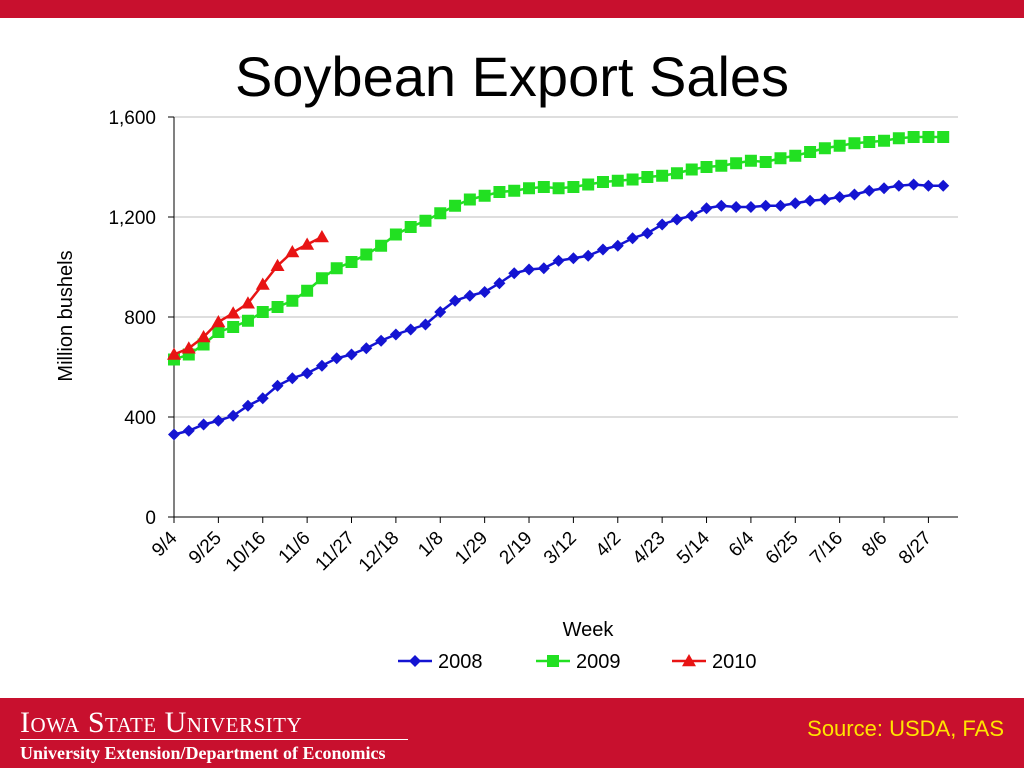 The width and height of the screenshot is (1024, 768). Describe the element at coordinates (205, 548) in the screenshot. I see `x-tick-label: 9/25` at that location.